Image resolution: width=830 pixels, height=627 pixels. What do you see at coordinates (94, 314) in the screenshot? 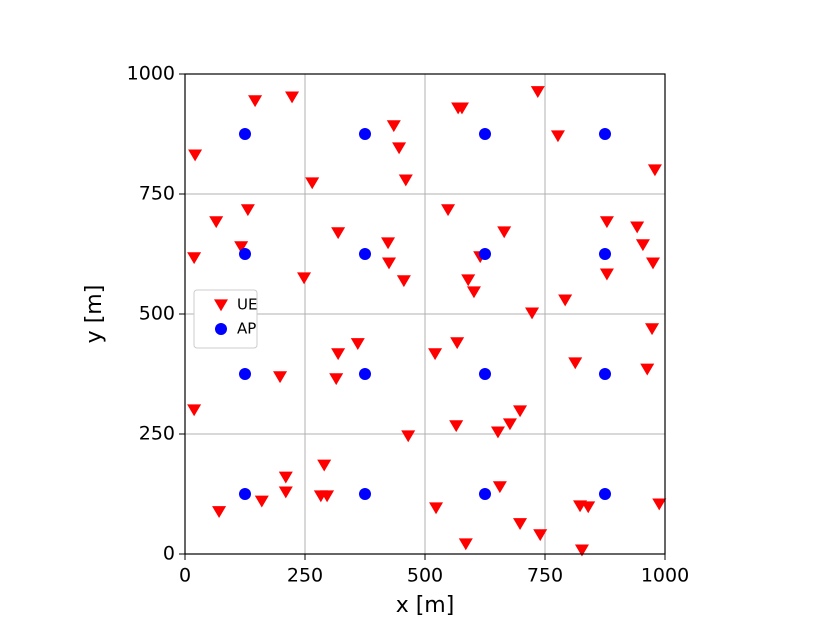
I see `y-axis-label: y [m]` at bounding box center [94, 314].